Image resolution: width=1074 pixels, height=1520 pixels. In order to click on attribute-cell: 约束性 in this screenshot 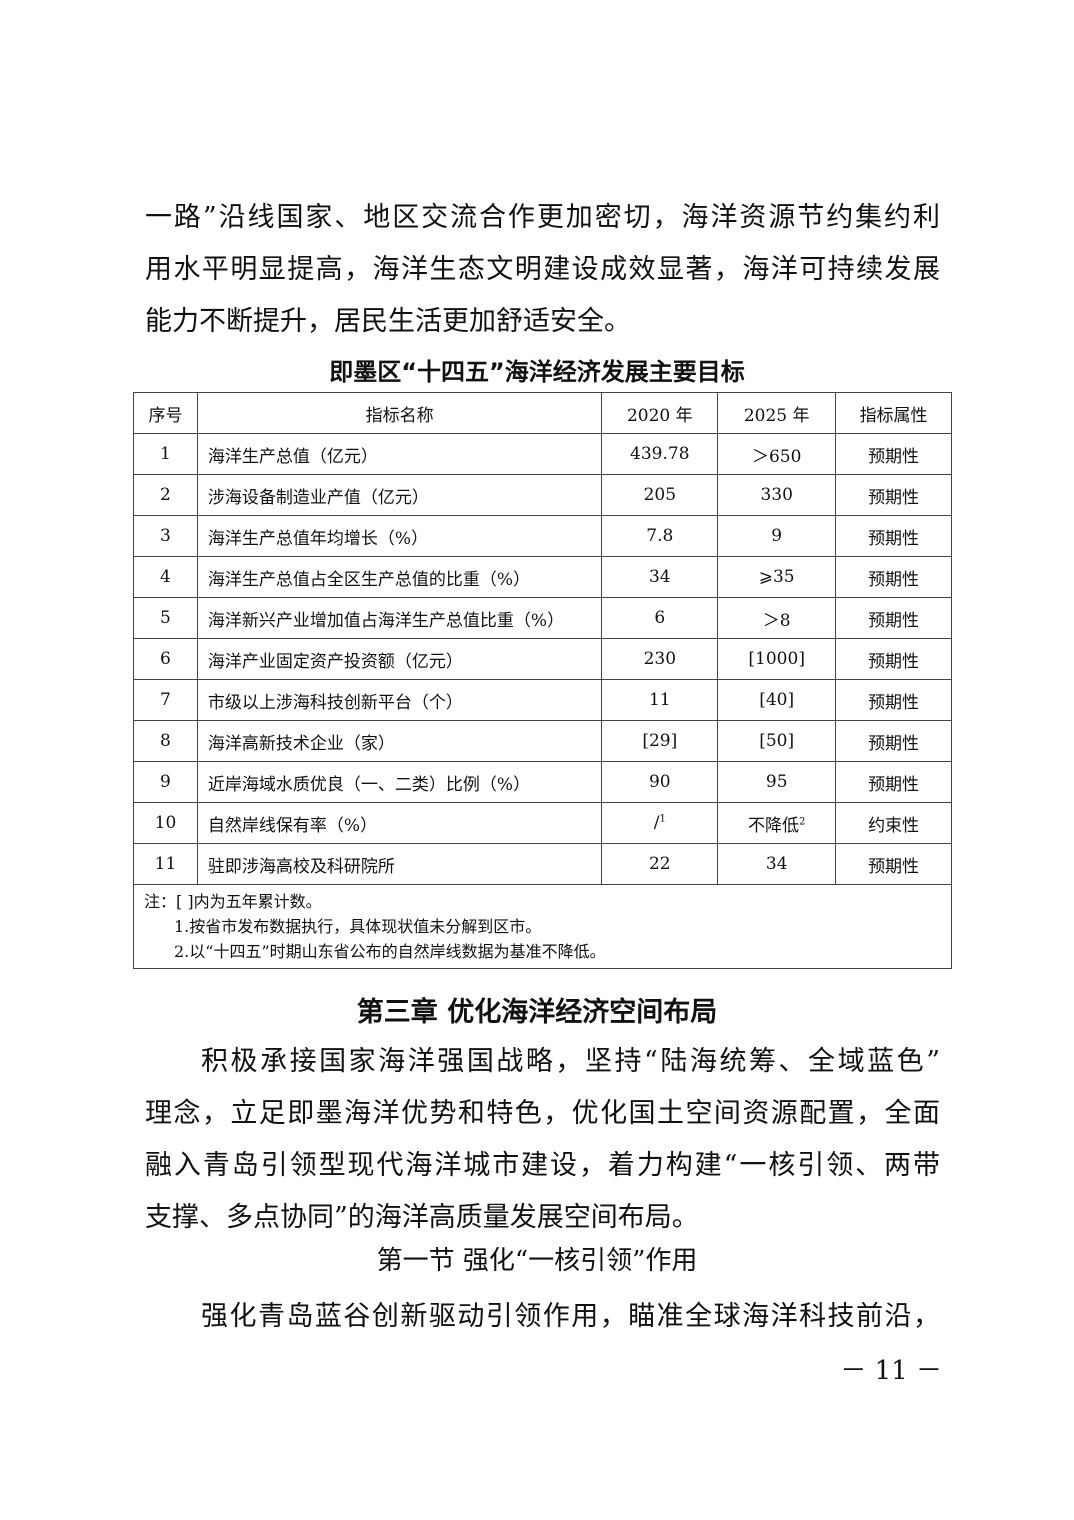, I will do `click(893, 823)`.